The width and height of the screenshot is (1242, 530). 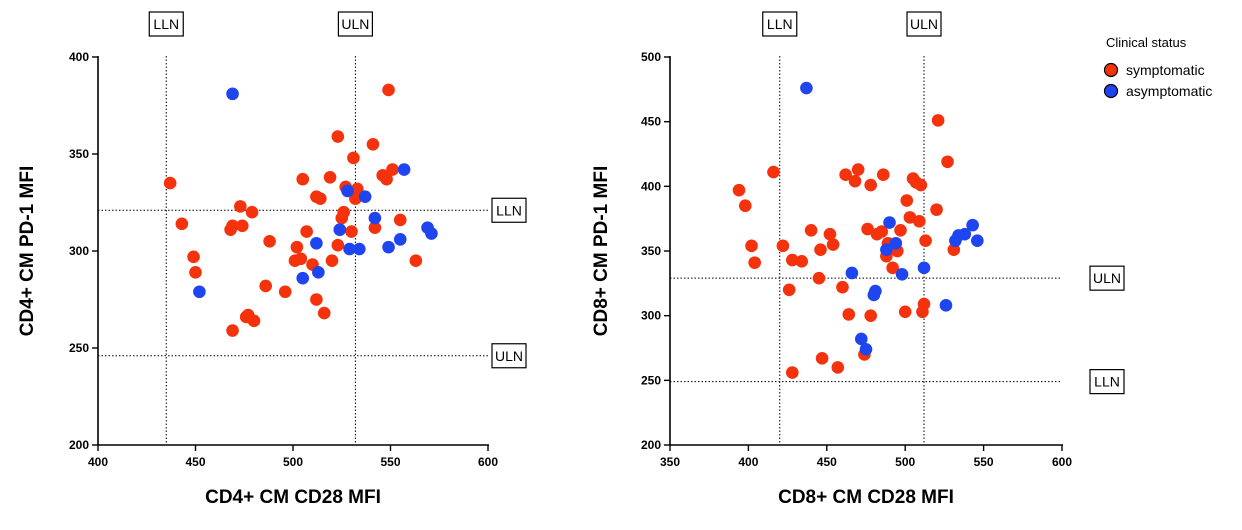 What do you see at coordinates (79, 348) in the screenshot?
I see `y-tick-label: 250` at bounding box center [79, 348].